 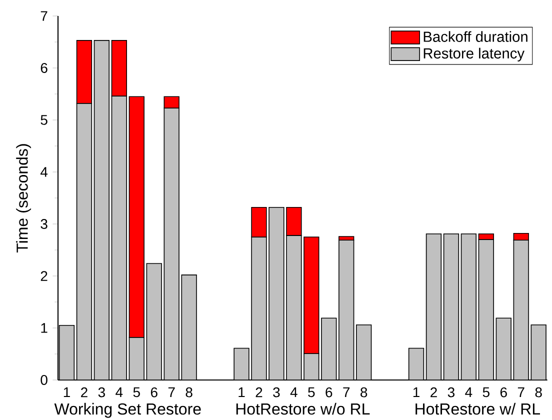 I want to click on y-tick-label: 2, so click(x=44, y=276).